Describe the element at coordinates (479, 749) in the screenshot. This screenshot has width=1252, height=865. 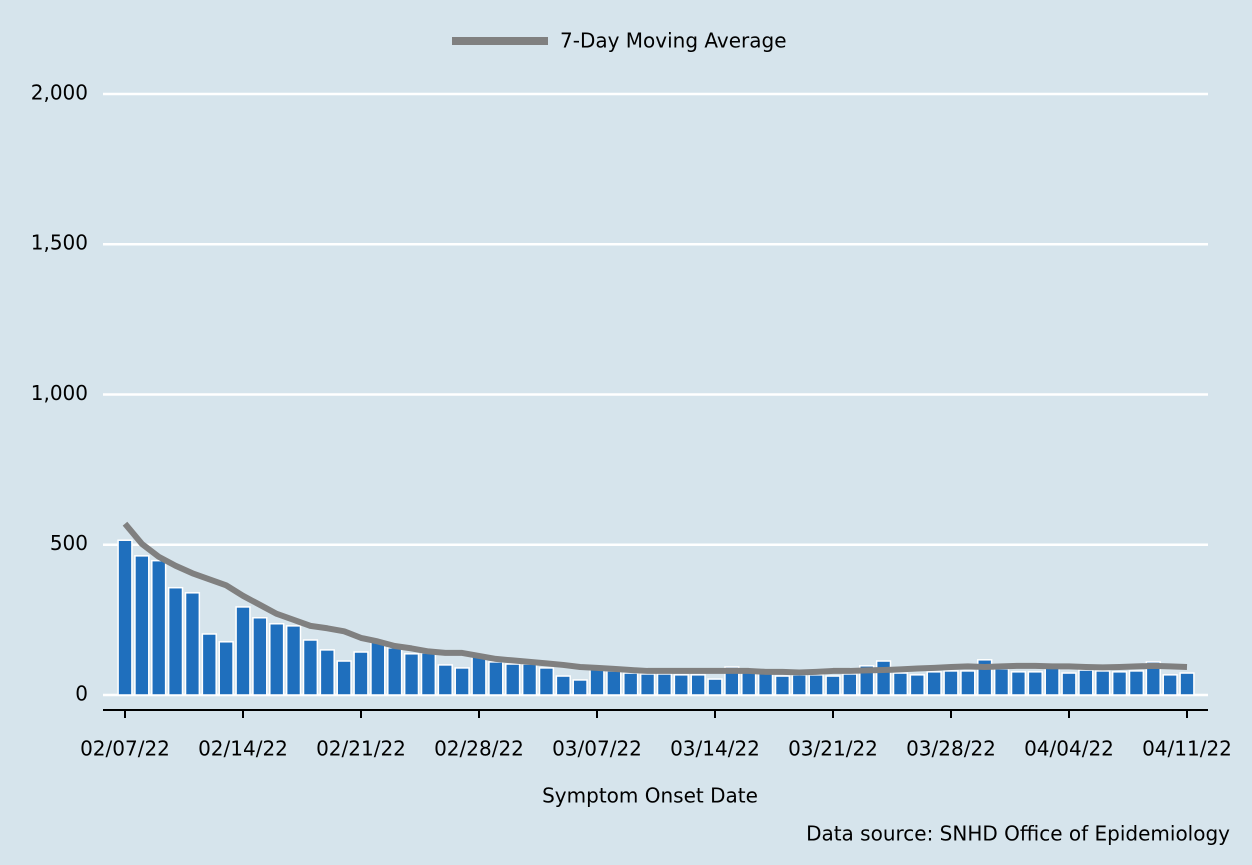
I see `x-tick-label: 02/28/22` at that location.